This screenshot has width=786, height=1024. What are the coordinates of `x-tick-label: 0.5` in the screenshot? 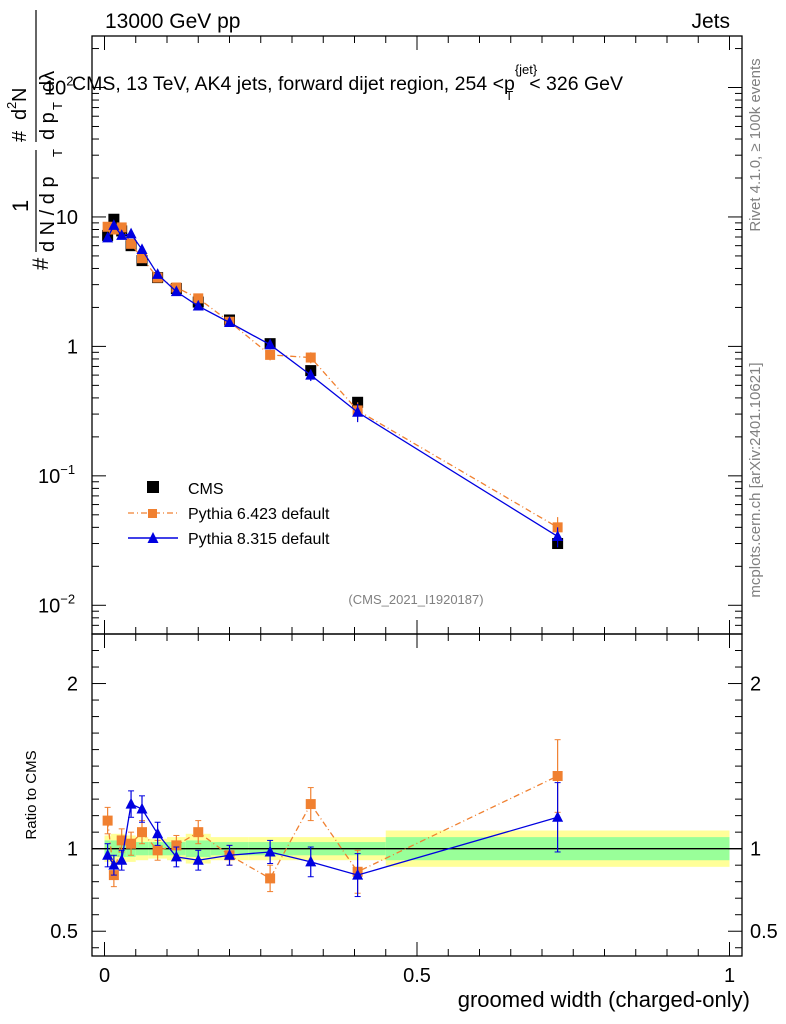 It's located at (417, 976).